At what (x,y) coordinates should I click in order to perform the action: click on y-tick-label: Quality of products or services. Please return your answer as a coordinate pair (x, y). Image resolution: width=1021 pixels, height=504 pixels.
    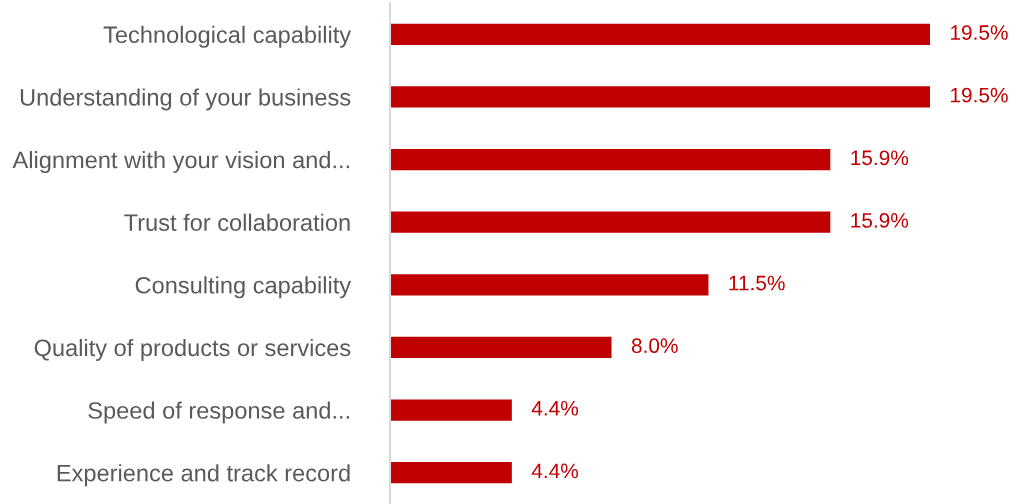
    Looking at the image, I should click on (192, 349).